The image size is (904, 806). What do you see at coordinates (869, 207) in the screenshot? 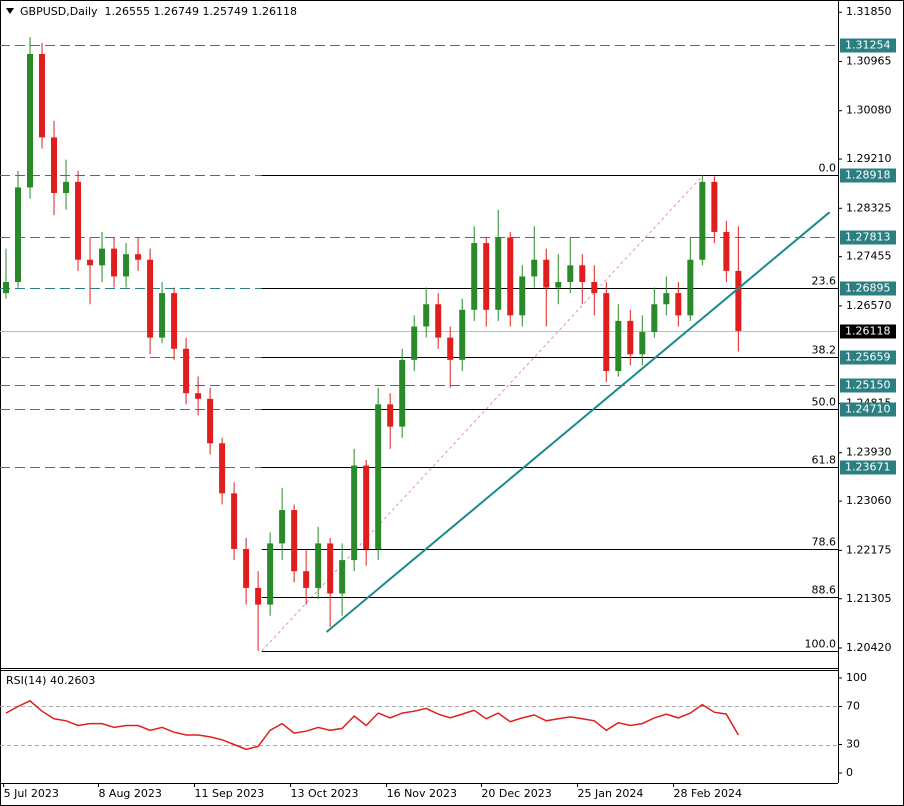
I see `y-tick-label: 1.28325` at bounding box center [869, 207].